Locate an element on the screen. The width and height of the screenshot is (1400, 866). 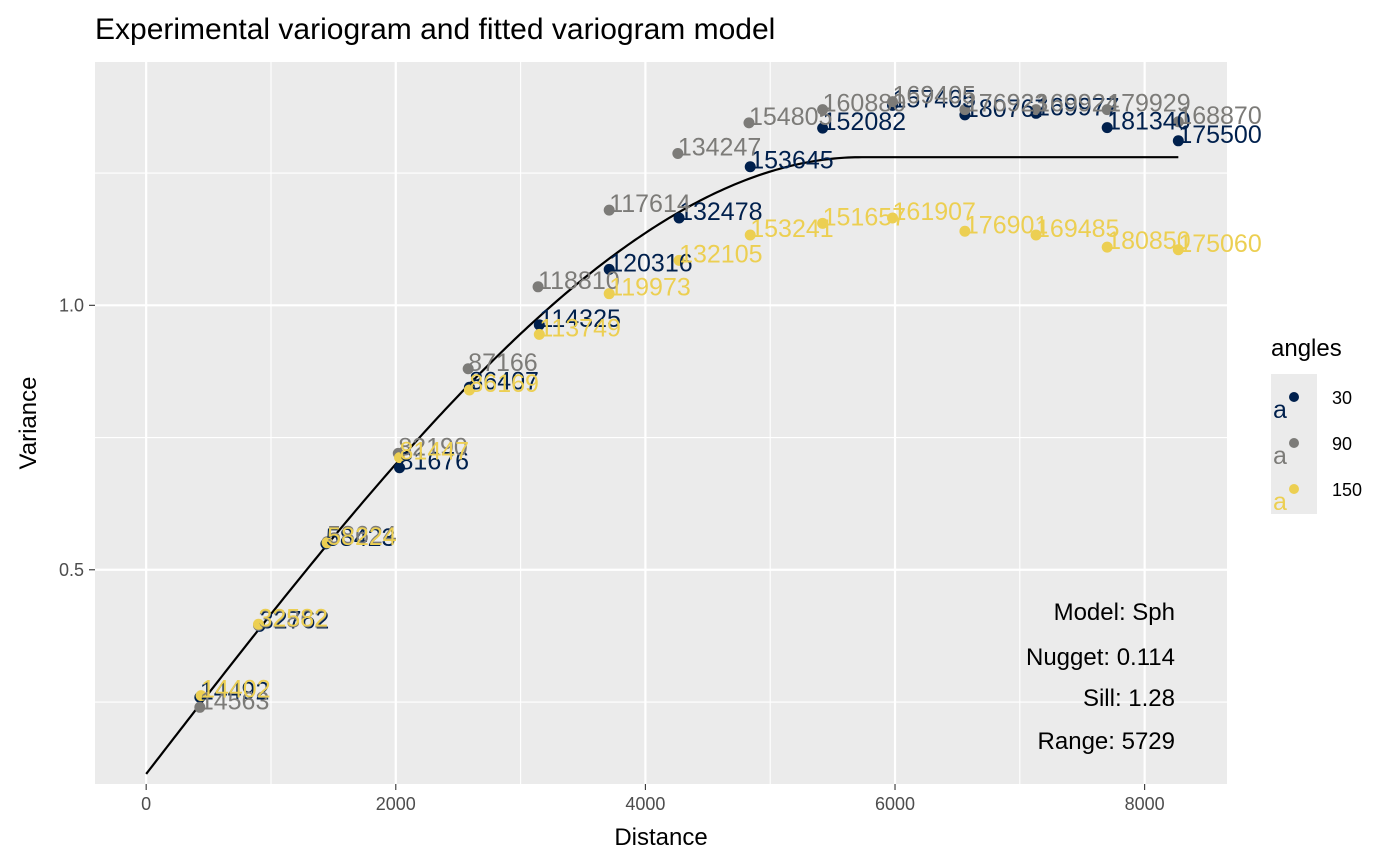
point-label: 169405 is located at coordinates (934, 96).